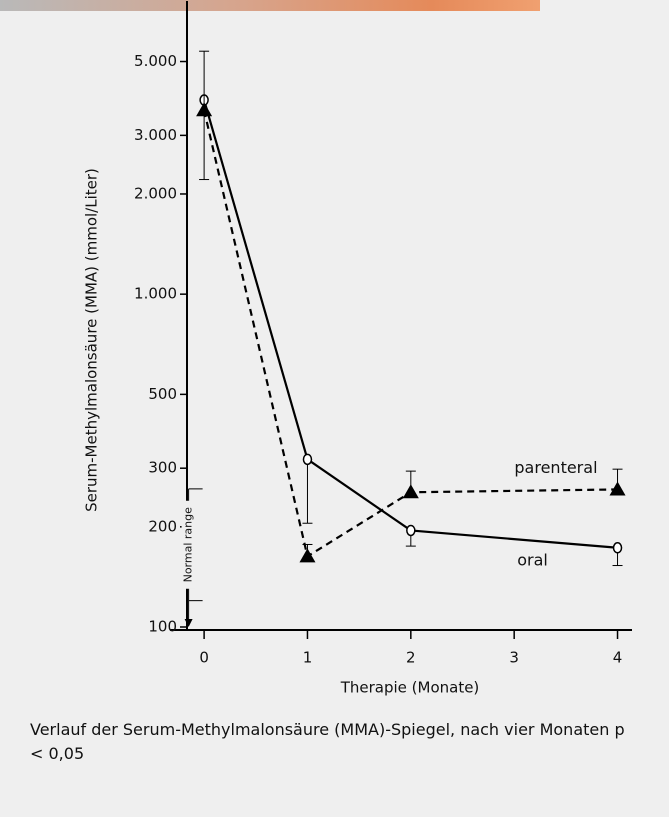  Describe the element at coordinates (532, 559) in the screenshot. I see `series-label: oral` at that location.